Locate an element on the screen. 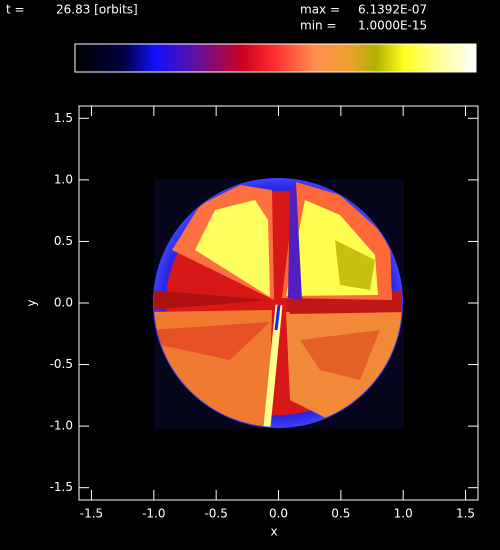 The width and height of the screenshot is (500, 550). x-tick-label: -0.5 is located at coordinates (215, 514).